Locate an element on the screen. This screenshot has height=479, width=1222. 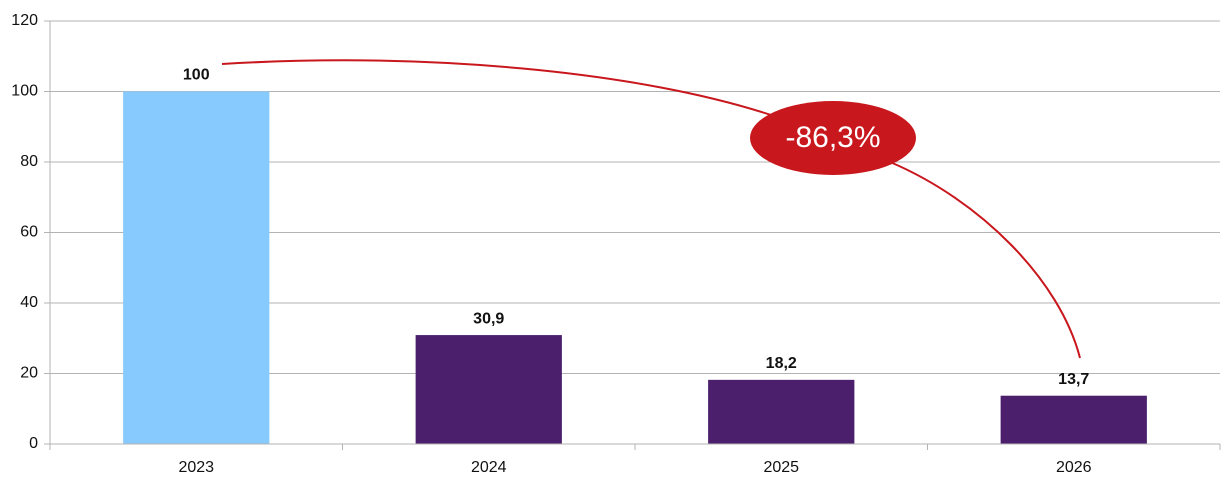
x-tick-label: 2026 is located at coordinates (1074, 467).